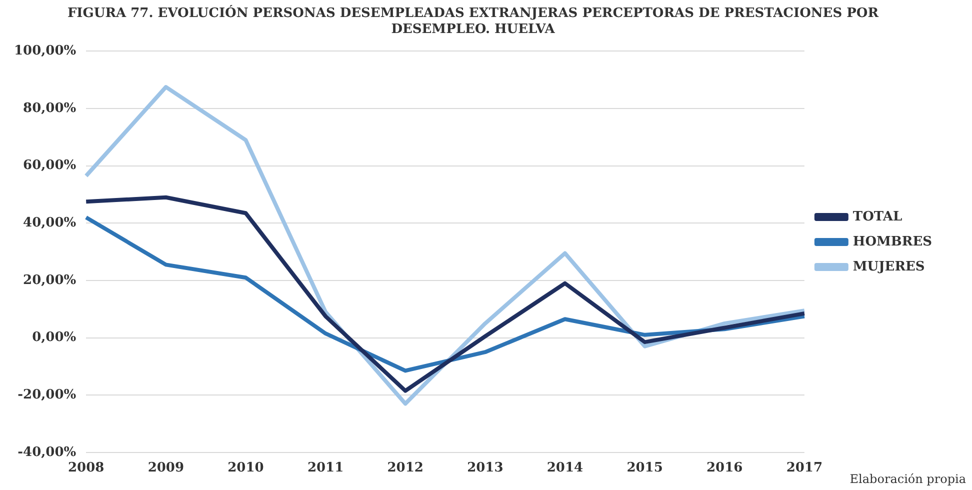 The height and width of the screenshot is (490, 972). Describe the element at coordinates (50, 166) in the screenshot. I see `y-tick-label: 60,00%` at that location.